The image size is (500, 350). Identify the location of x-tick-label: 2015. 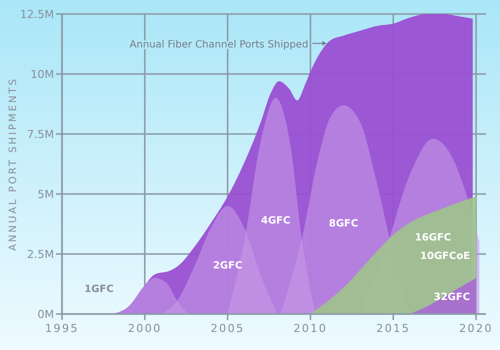
(393, 328).